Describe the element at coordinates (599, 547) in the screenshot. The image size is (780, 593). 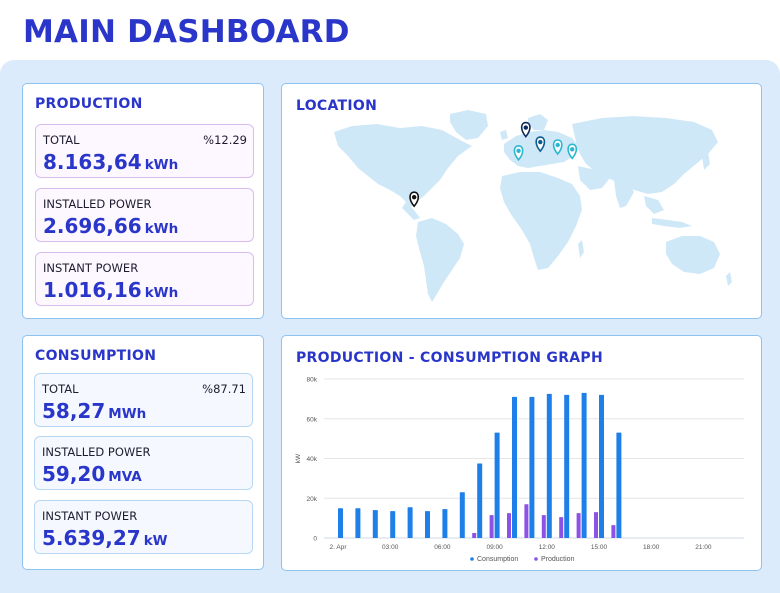
I see `x-tick-label: 15:00` at that location.